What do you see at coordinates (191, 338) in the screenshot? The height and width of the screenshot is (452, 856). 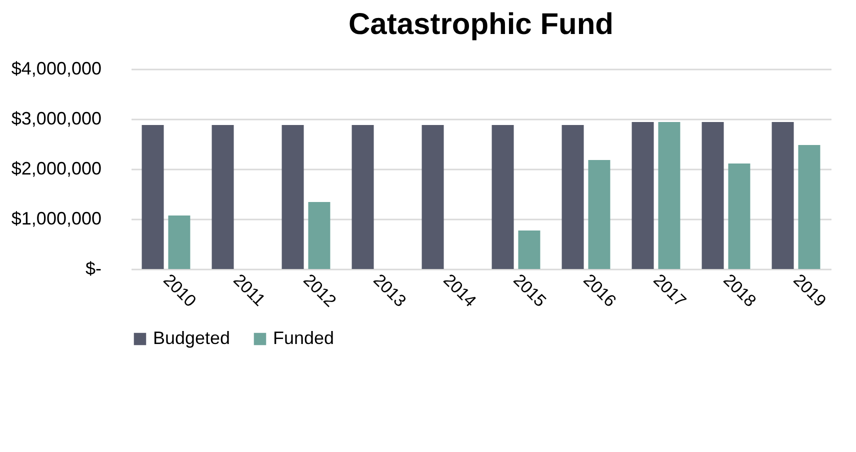 I see `legend-label: Budgeted` at bounding box center [191, 338].